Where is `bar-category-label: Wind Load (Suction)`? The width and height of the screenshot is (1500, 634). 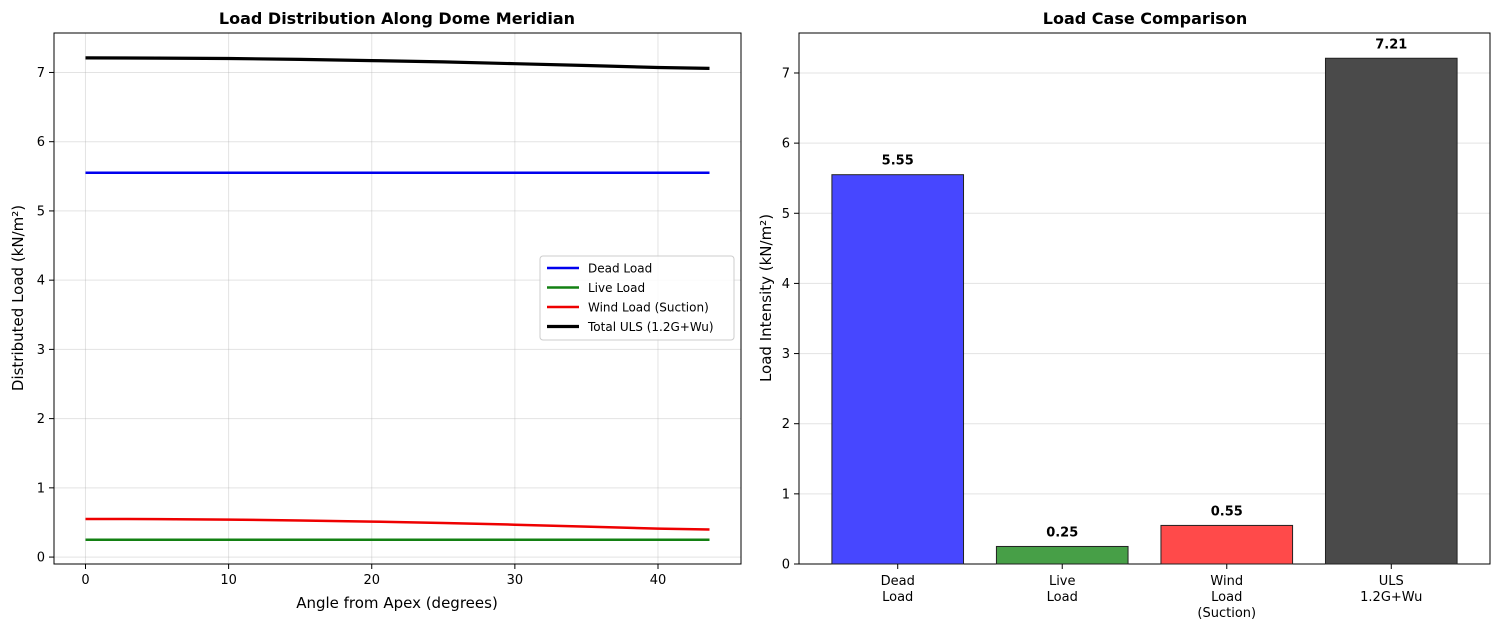
bar-category-label: Wind Load (Suction) is located at coordinates (1226, 597).